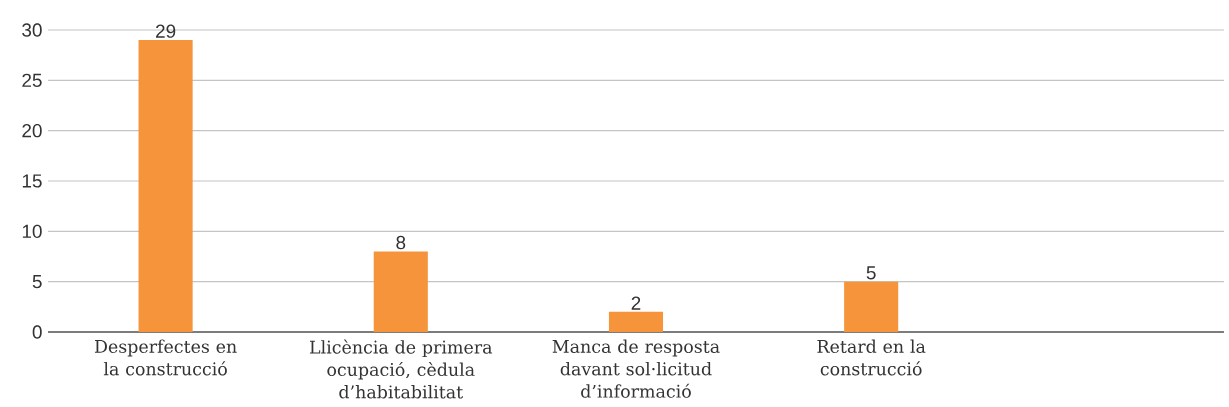 The image size is (1229, 407). Describe the element at coordinates (401, 242) in the screenshot. I see `data-label: 8` at that location.